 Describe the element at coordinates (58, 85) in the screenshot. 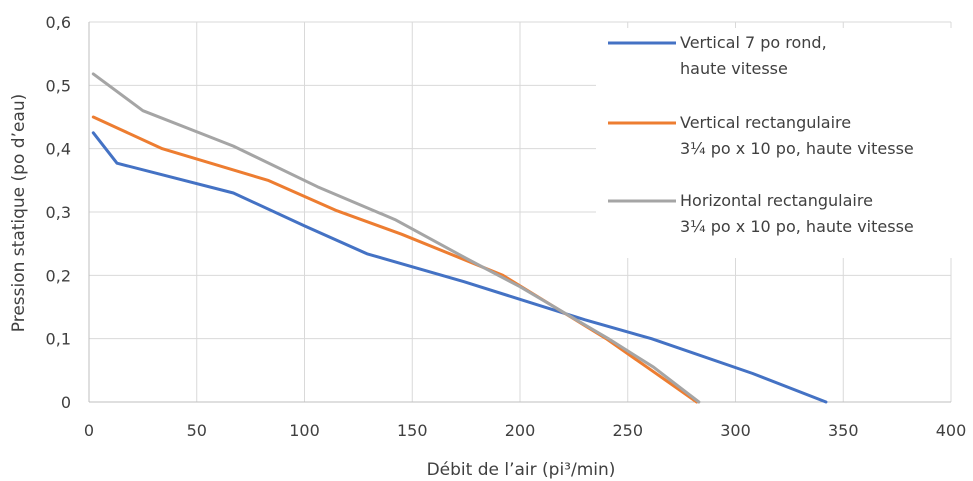

I see `y-tick-label: 0,5` at that location.